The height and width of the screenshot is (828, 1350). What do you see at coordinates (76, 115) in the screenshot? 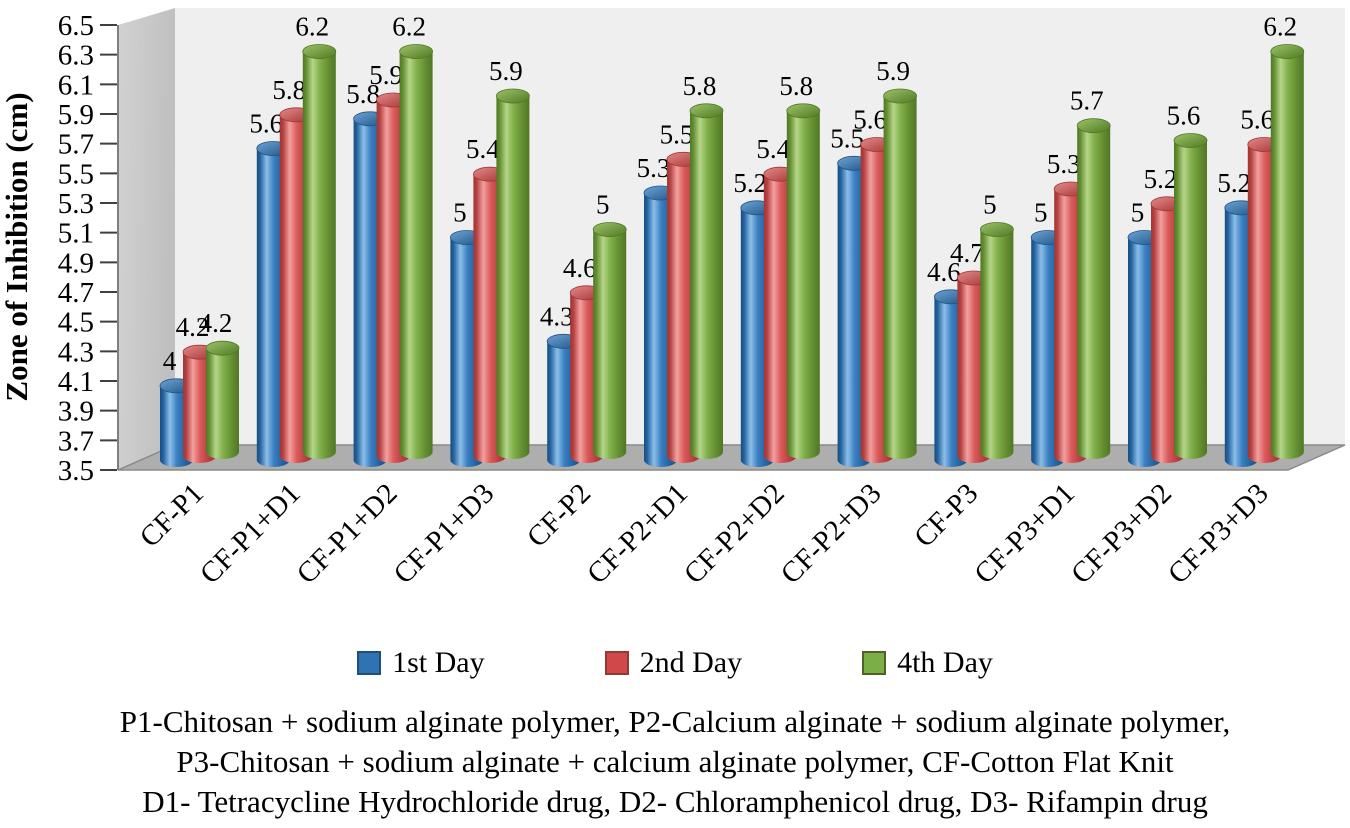
I see `y-axis-tick-label: 5.9` at bounding box center [76, 115].